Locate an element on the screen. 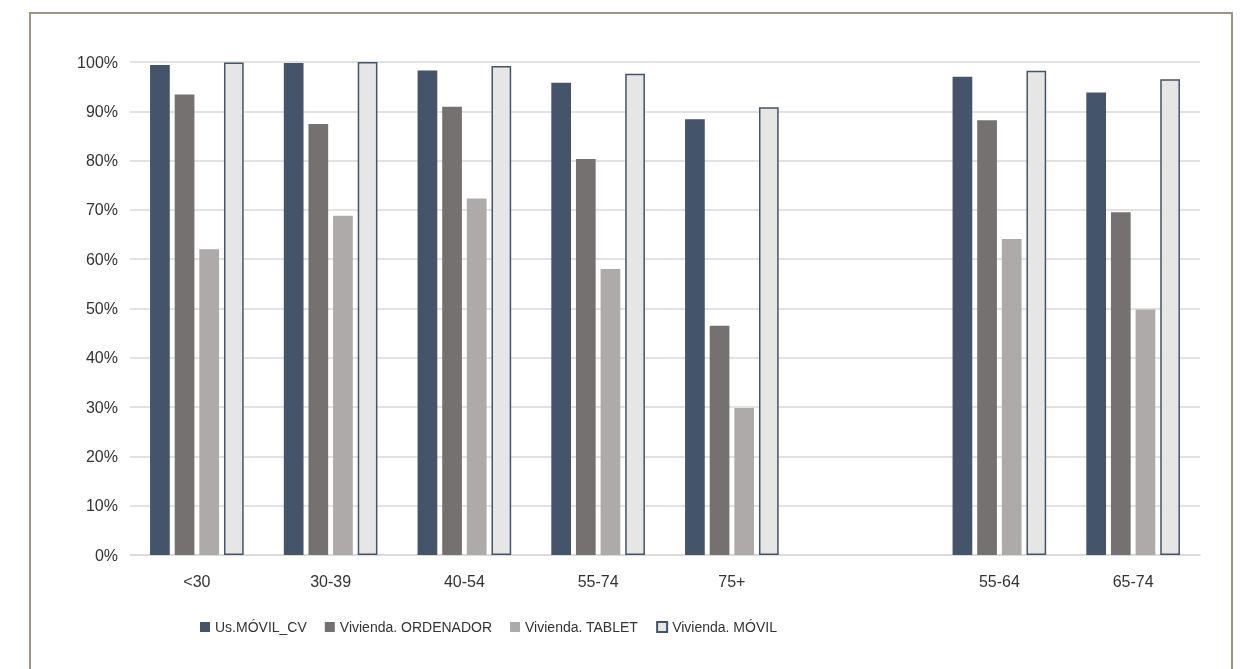 Image resolution: width=1240 pixels, height=669 pixels. x-tick-label: 65-74 is located at coordinates (1133, 581).